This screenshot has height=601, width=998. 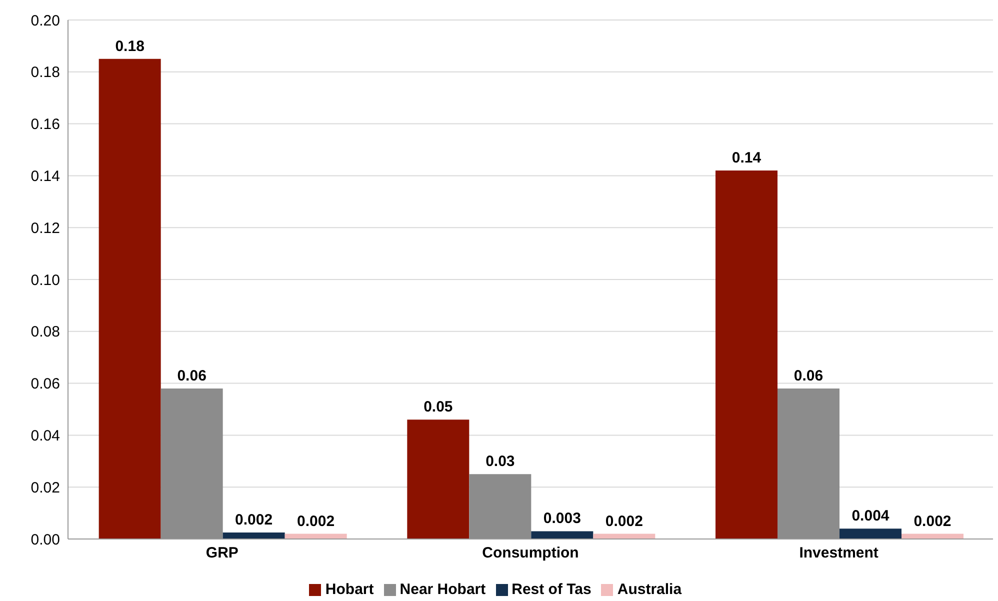 I want to click on legend-label: Australia, so click(x=649, y=589).